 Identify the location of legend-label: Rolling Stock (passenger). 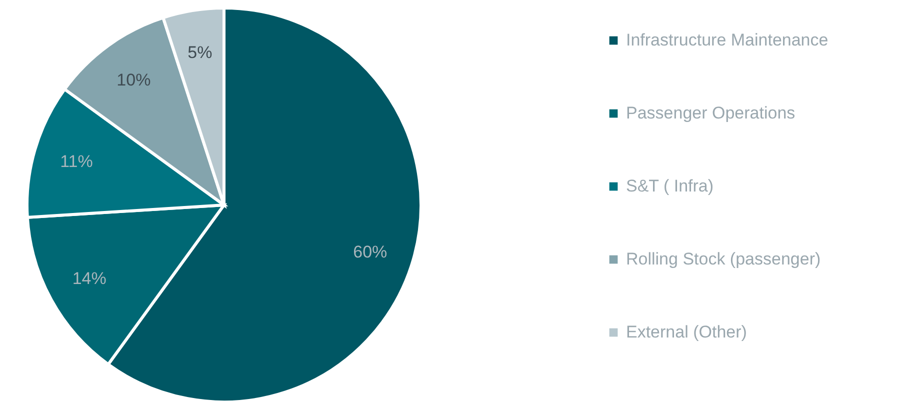
(723, 259).